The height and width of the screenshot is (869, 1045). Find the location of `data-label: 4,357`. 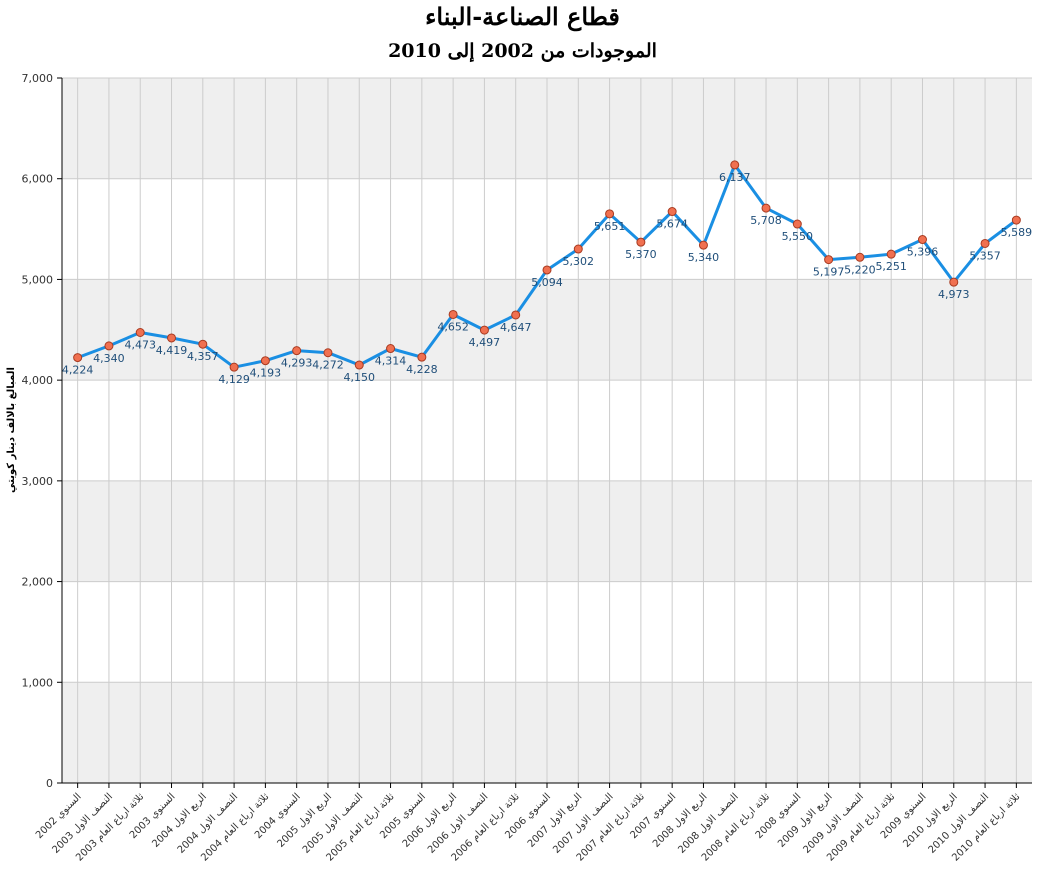

data-label: 4,357 is located at coordinates (203, 356).